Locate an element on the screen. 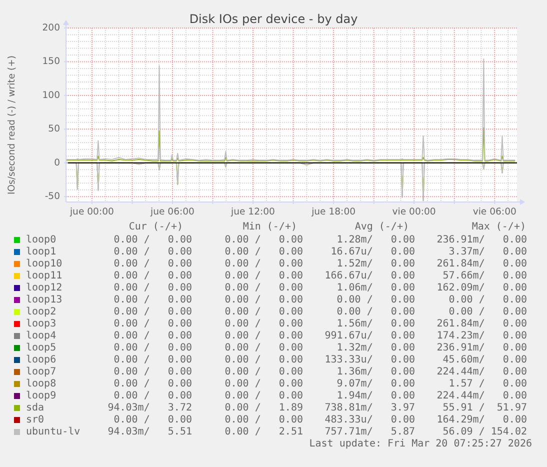 The width and height of the screenshot is (547, 467). text: 162.09m/ 0.00 is located at coordinates (481, 288).